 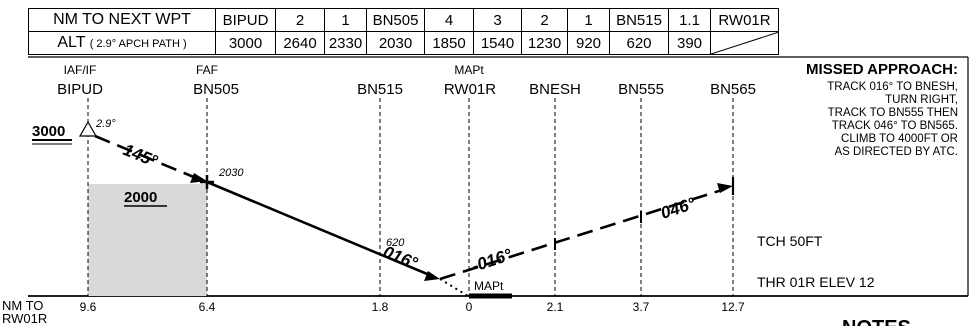 What do you see at coordinates (71, 42) in the screenshot?
I see `altitude-label-main: ALT` at bounding box center [71, 42].